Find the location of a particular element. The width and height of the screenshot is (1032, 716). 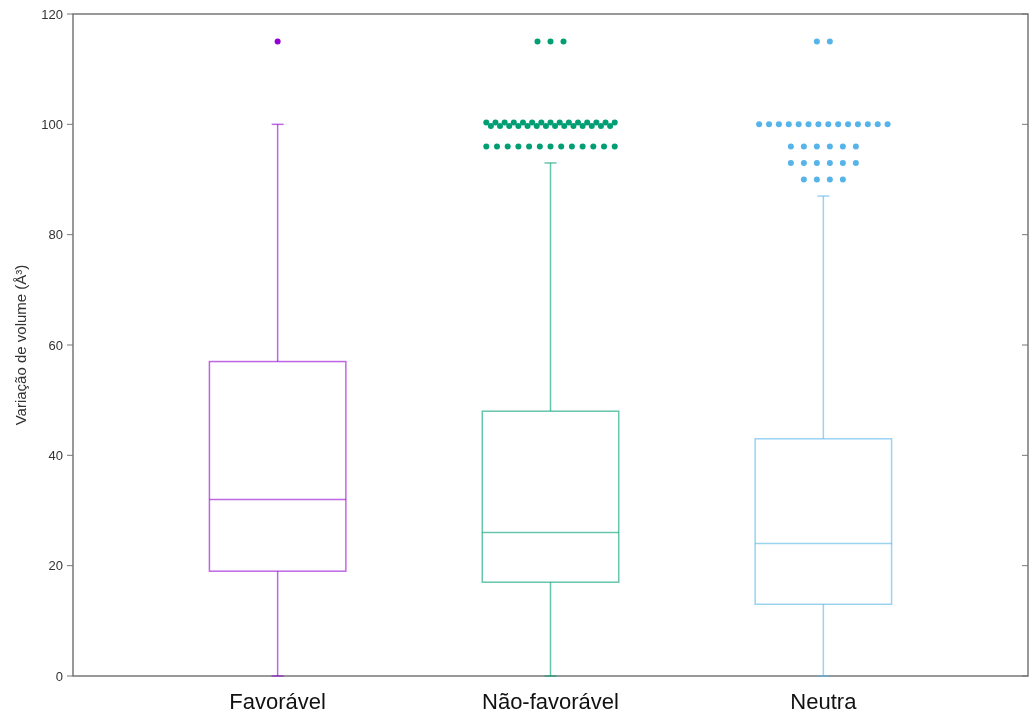

y-tick-label: 0 is located at coordinates (59, 676).